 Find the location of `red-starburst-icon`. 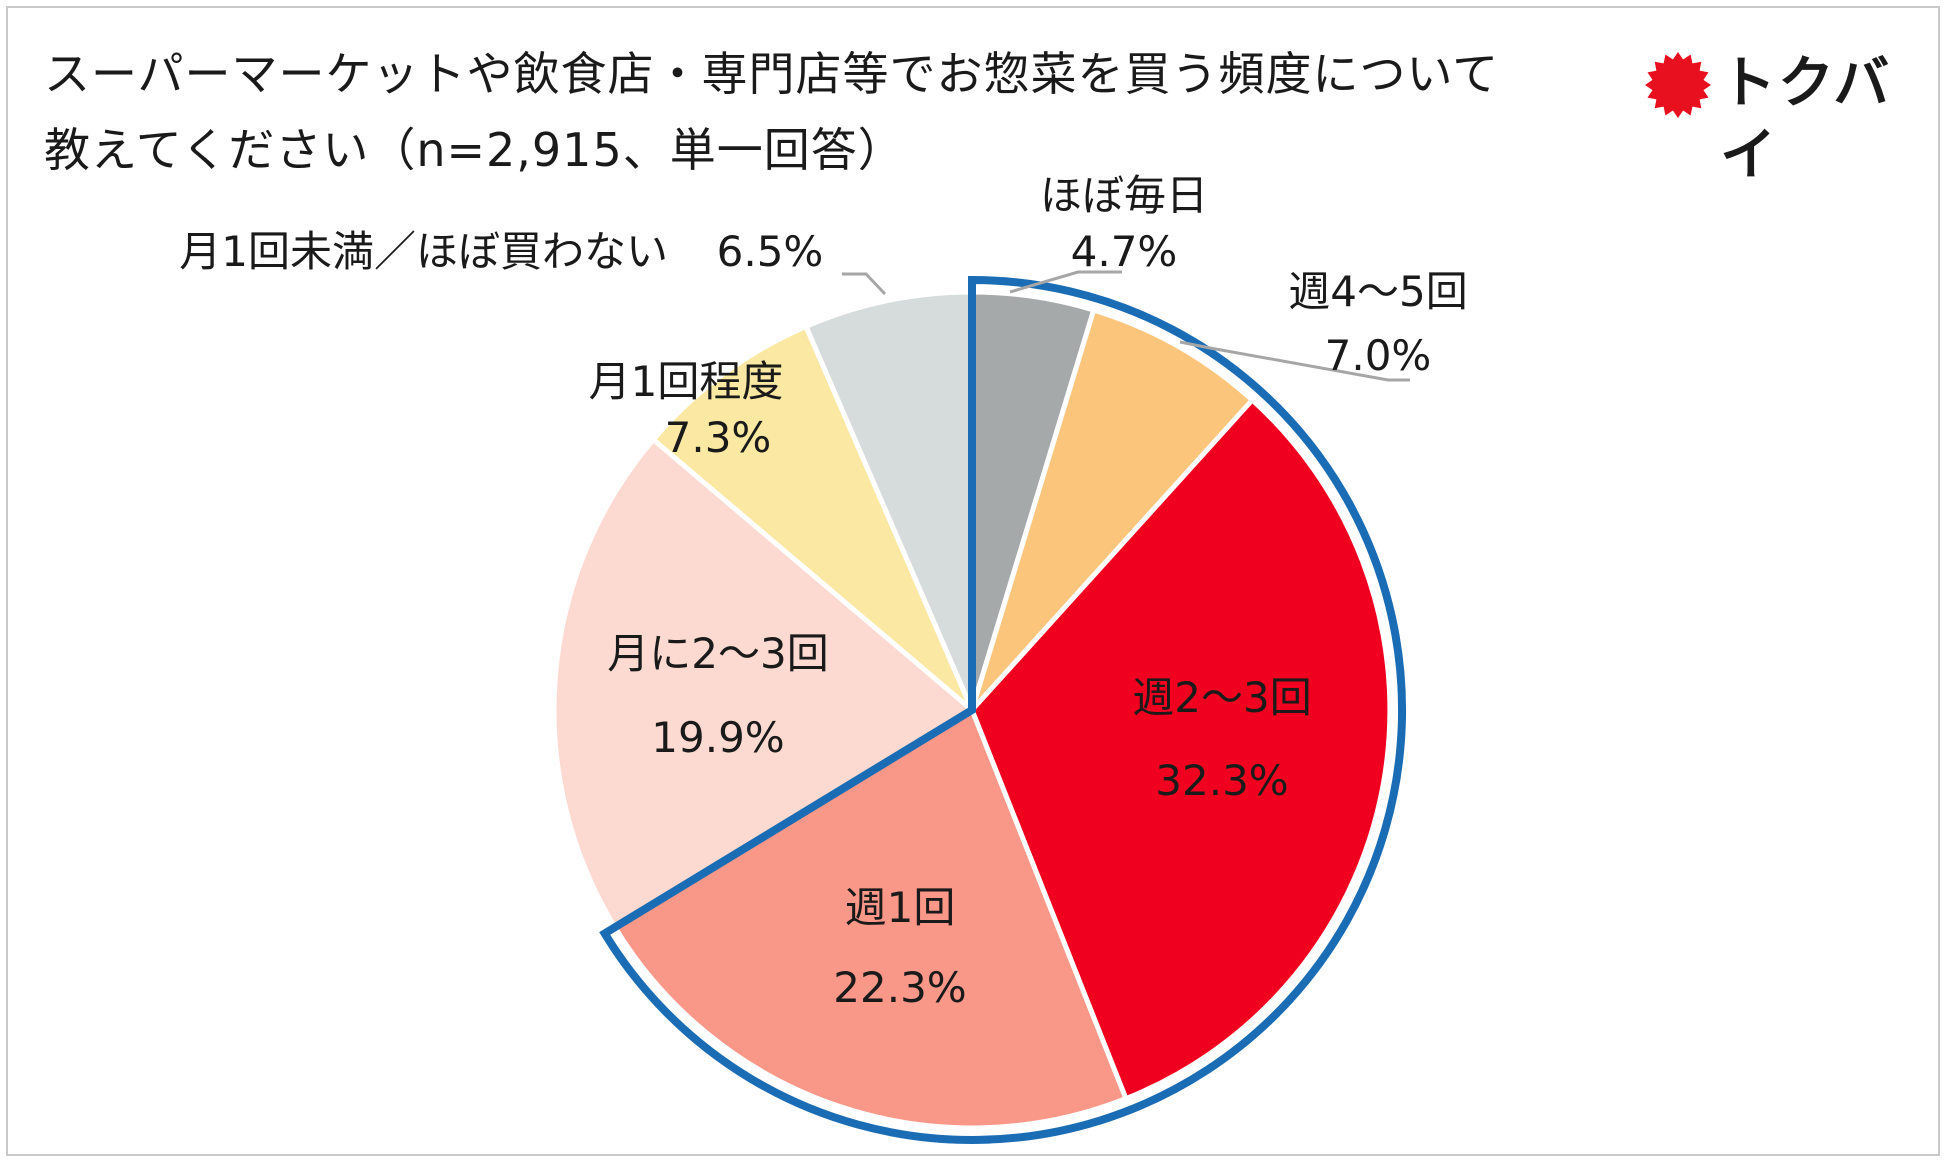

red-starburst-icon is located at coordinates (1678, 85).